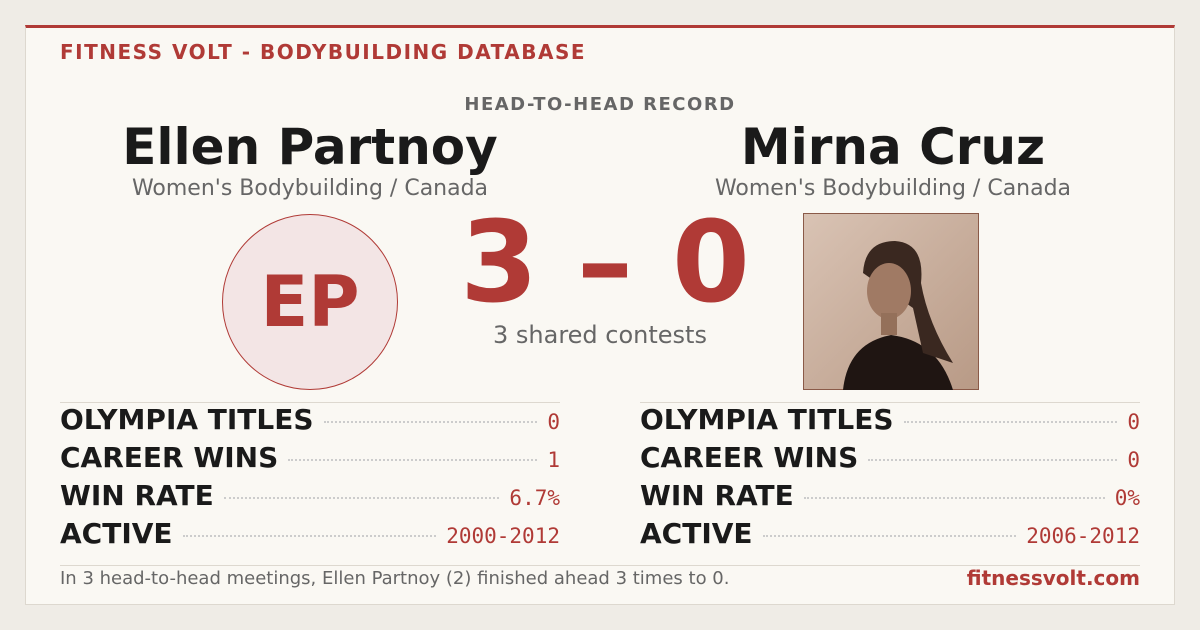  What do you see at coordinates (600, 335) in the screenshot?
I see `shared-contests: 3 shared contests` at bounding box center [600, 335].